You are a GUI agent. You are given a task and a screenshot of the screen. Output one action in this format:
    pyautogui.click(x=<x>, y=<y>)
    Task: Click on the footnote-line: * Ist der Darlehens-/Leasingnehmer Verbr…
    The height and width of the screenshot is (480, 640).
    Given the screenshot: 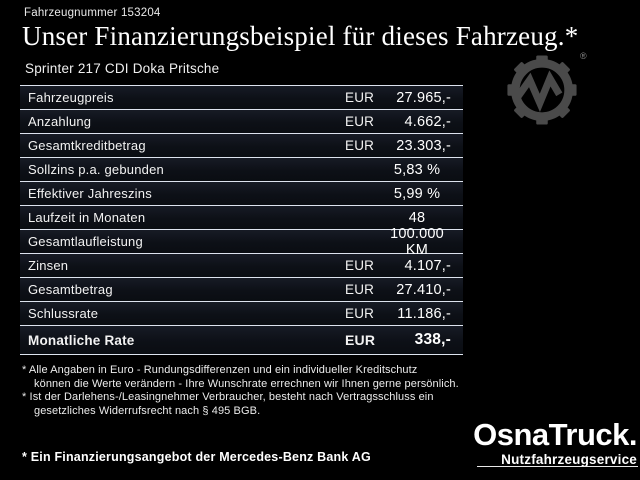 What is the action you would take?
    pyautogui.click(x=228, y=397)
    